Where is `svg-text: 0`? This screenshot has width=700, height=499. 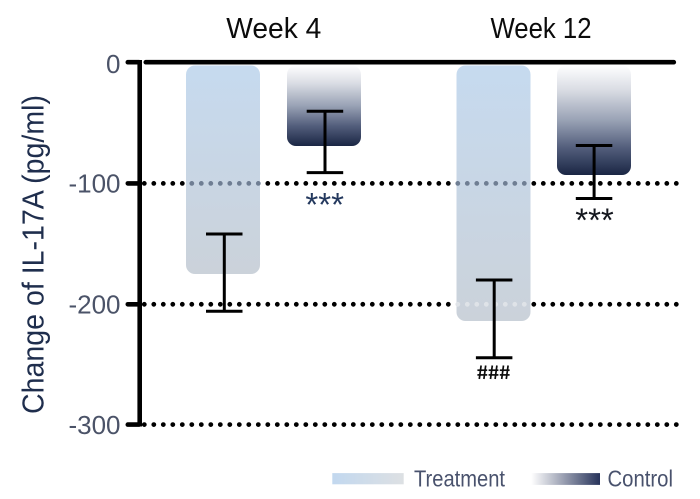
svg-text: 0 is located at coordinates (113, 64).